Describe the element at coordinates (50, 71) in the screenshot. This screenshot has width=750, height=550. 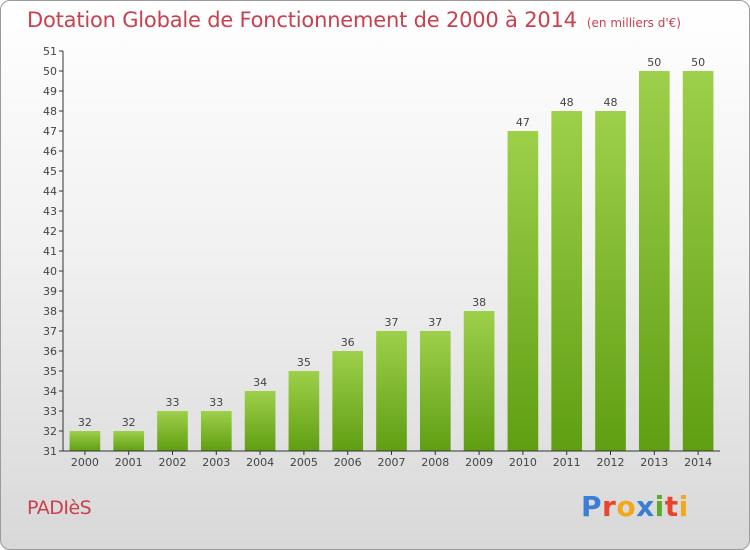
I see `y-tick-label-50: 50` at that location.